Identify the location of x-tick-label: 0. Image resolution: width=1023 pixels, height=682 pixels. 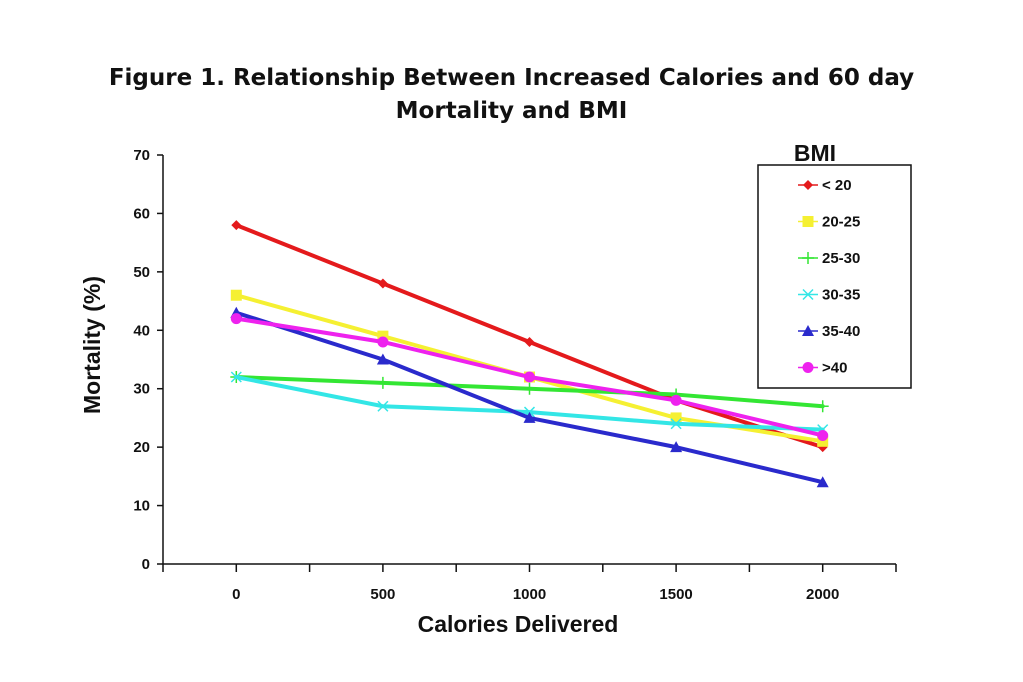
(236, 594).